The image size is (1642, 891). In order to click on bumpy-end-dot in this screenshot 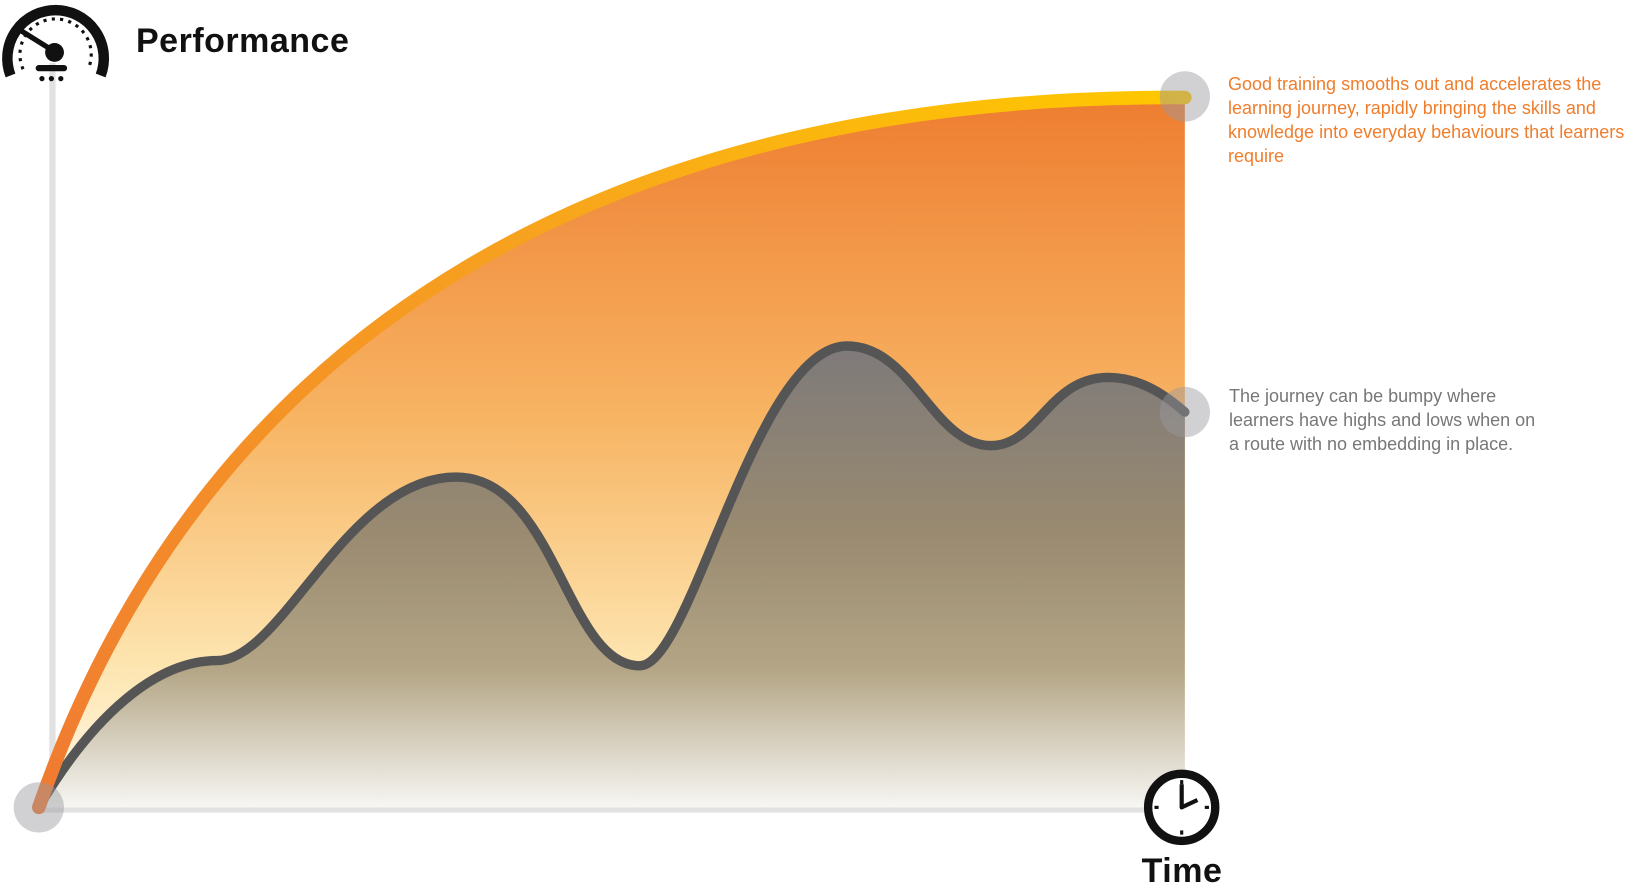, I will do `click(1185, 412)`.